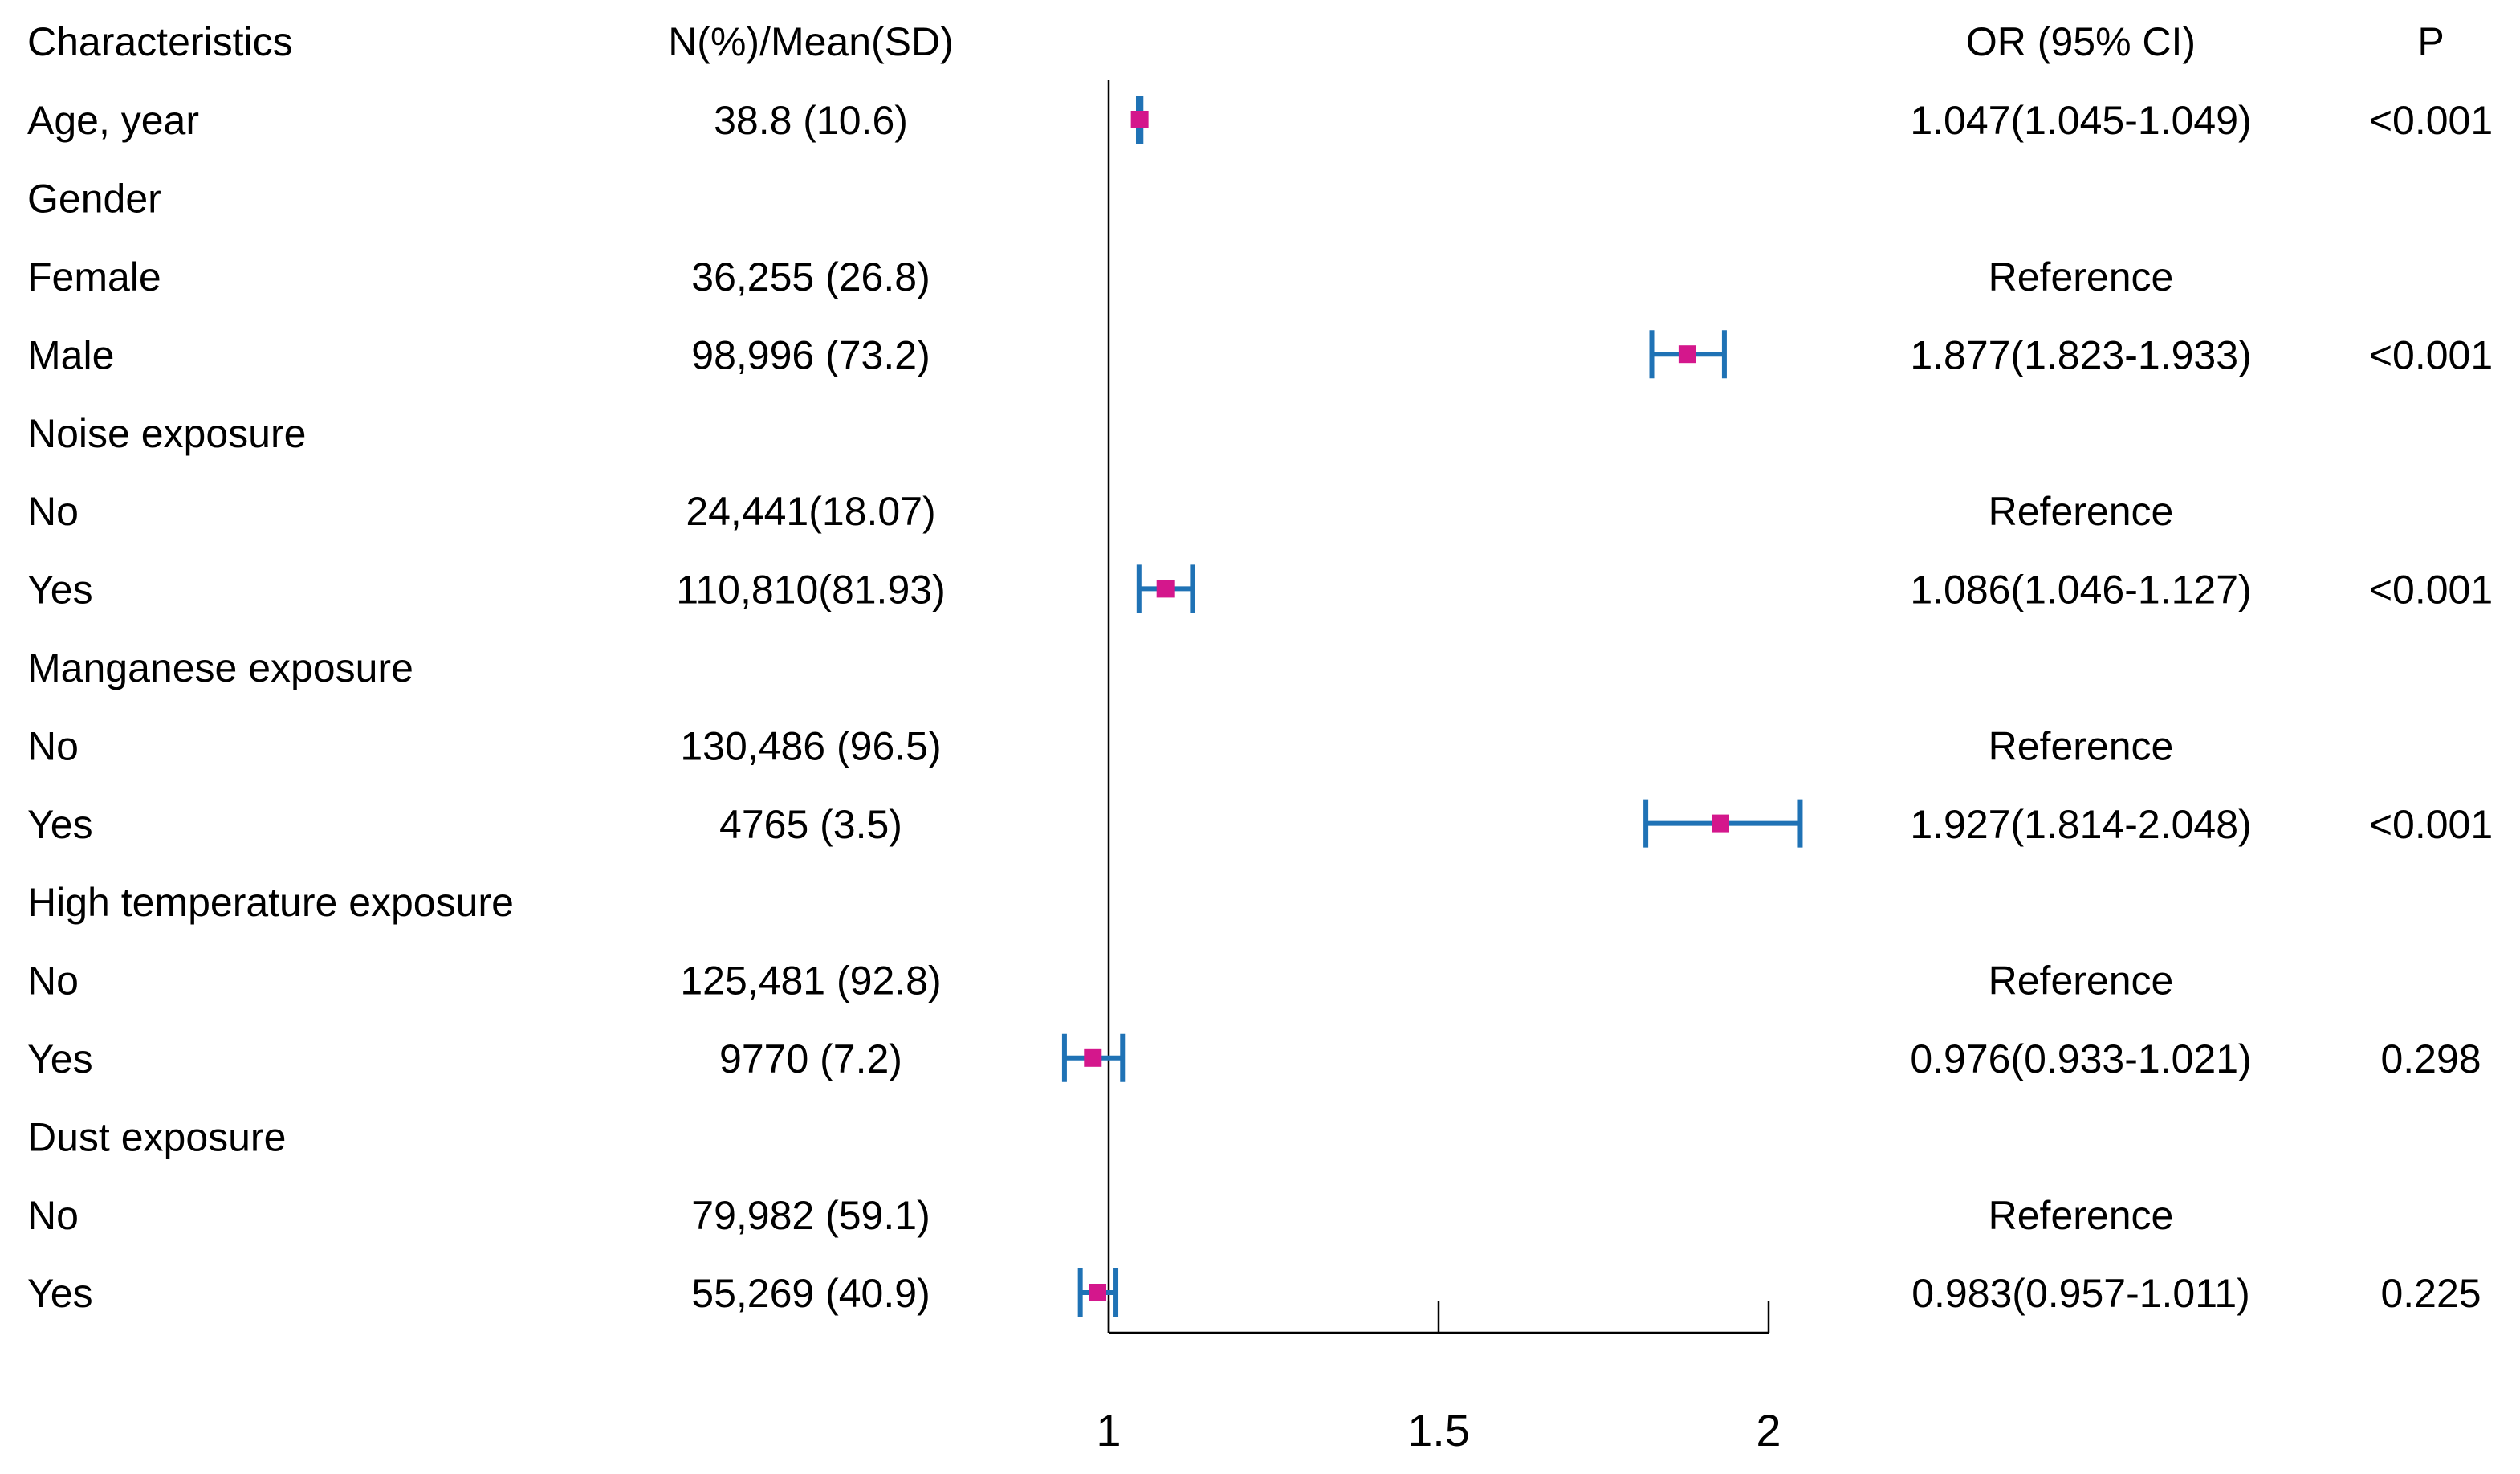 This screenshot has height=1474, width=2520. I want to click on row-p: 0.298, so click(2430, 1058).